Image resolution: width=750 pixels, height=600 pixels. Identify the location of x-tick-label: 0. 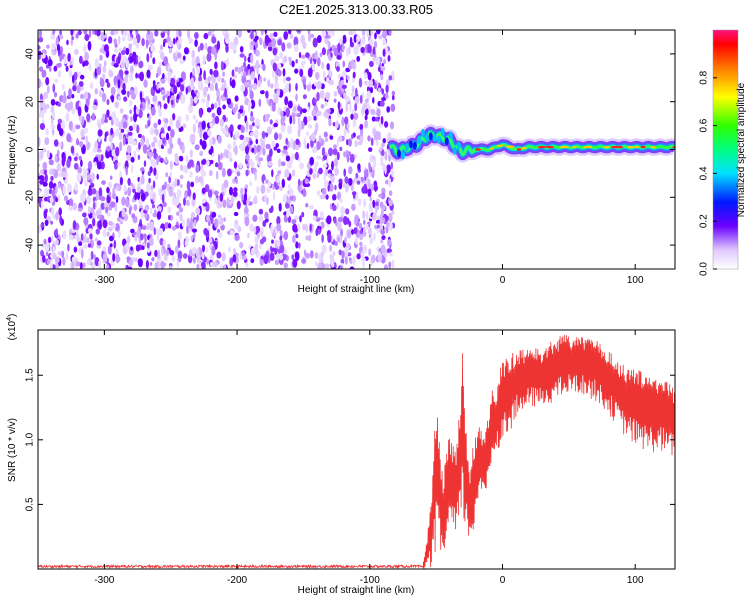
(503, 280).